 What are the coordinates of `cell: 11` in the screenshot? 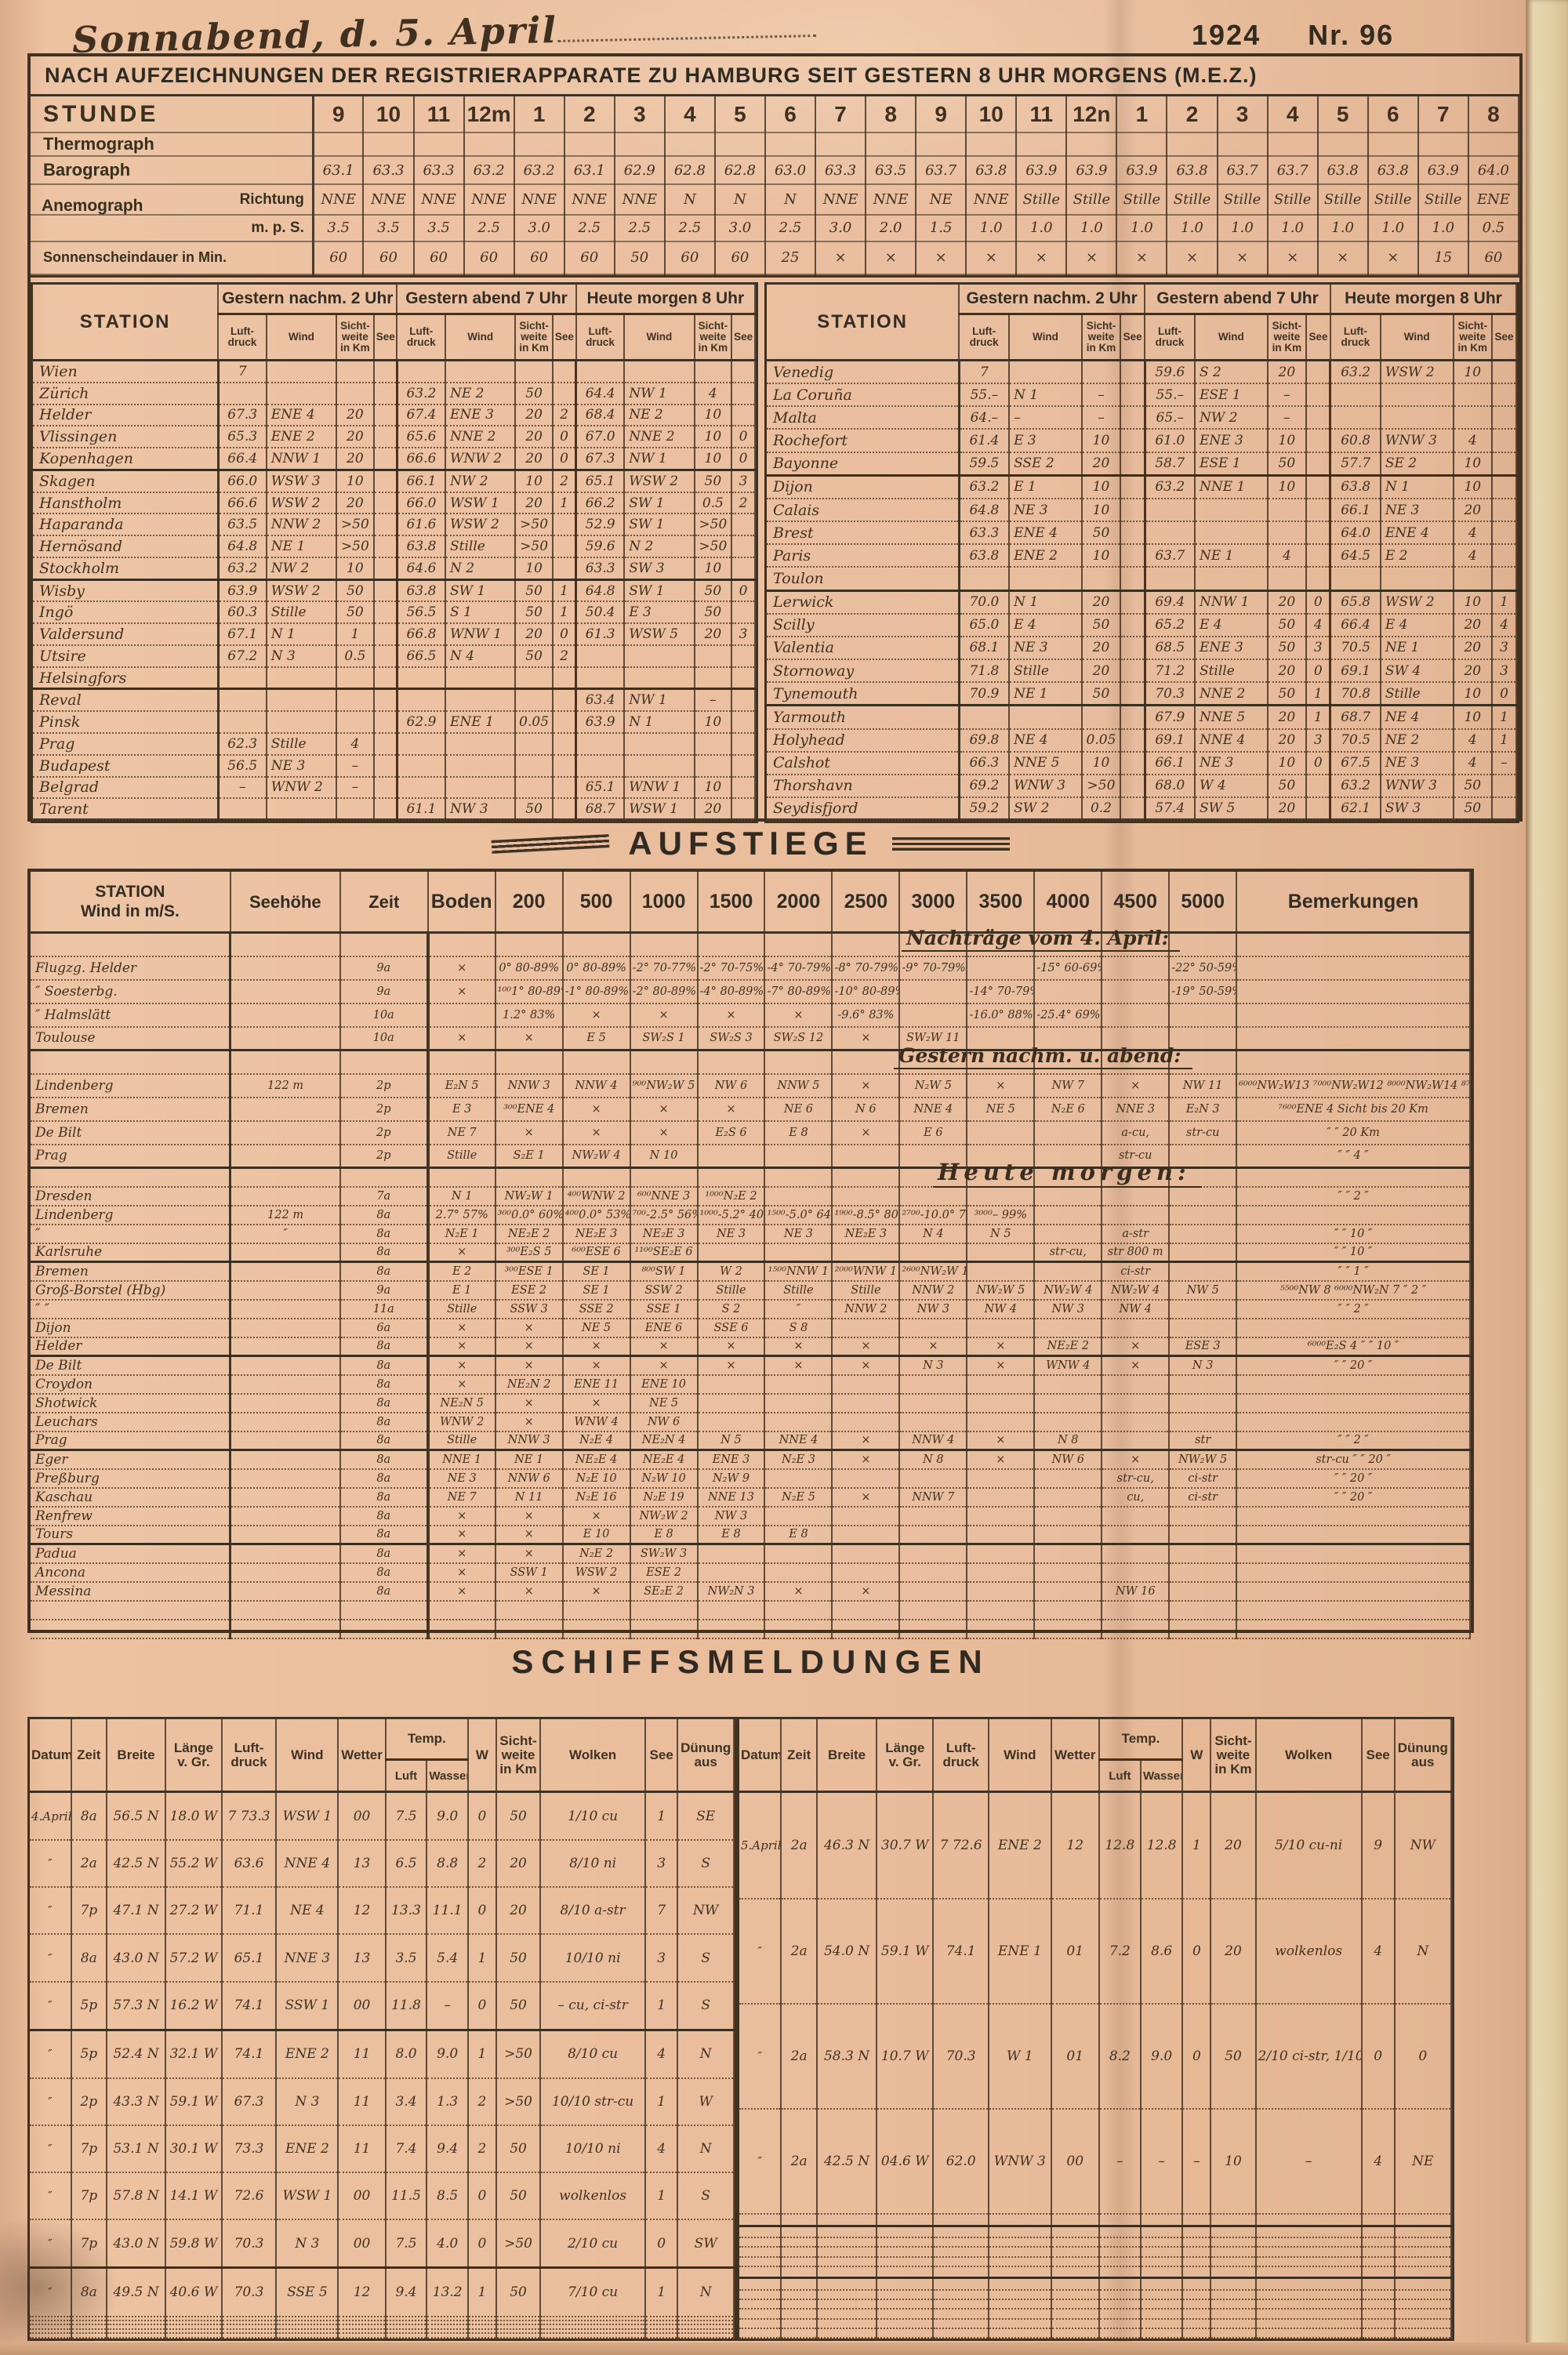 It's located at (362, 2149).